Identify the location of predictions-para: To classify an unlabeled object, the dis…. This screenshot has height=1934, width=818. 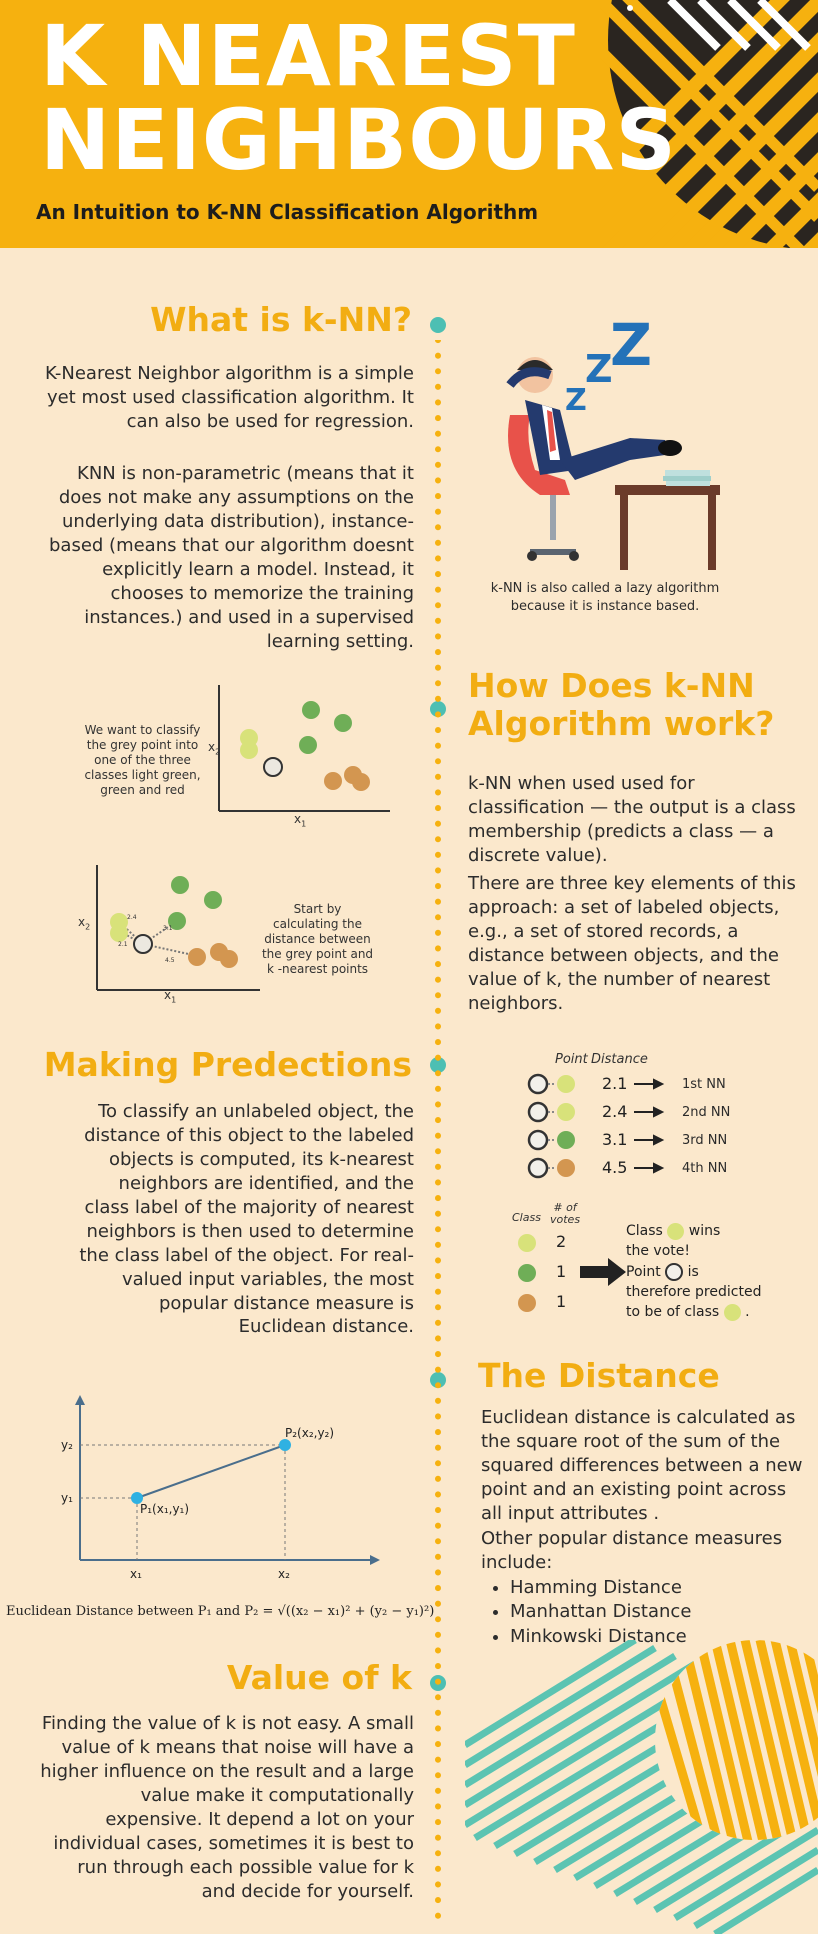
(246, 1219).